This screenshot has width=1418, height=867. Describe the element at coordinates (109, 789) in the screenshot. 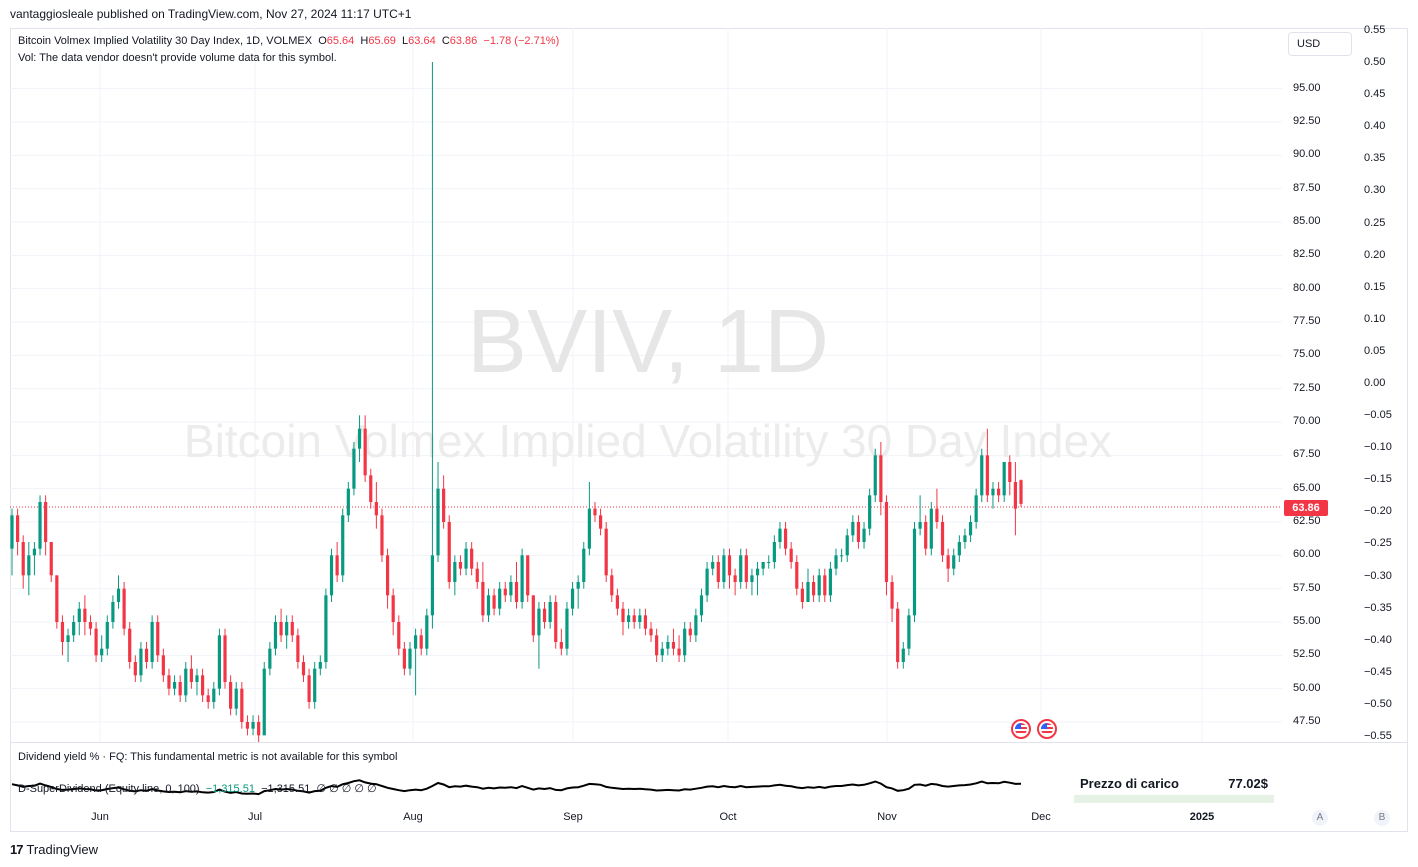

I see `superdividend-name: D-SuperDividend (Equity line, 0, 100)` at that location.